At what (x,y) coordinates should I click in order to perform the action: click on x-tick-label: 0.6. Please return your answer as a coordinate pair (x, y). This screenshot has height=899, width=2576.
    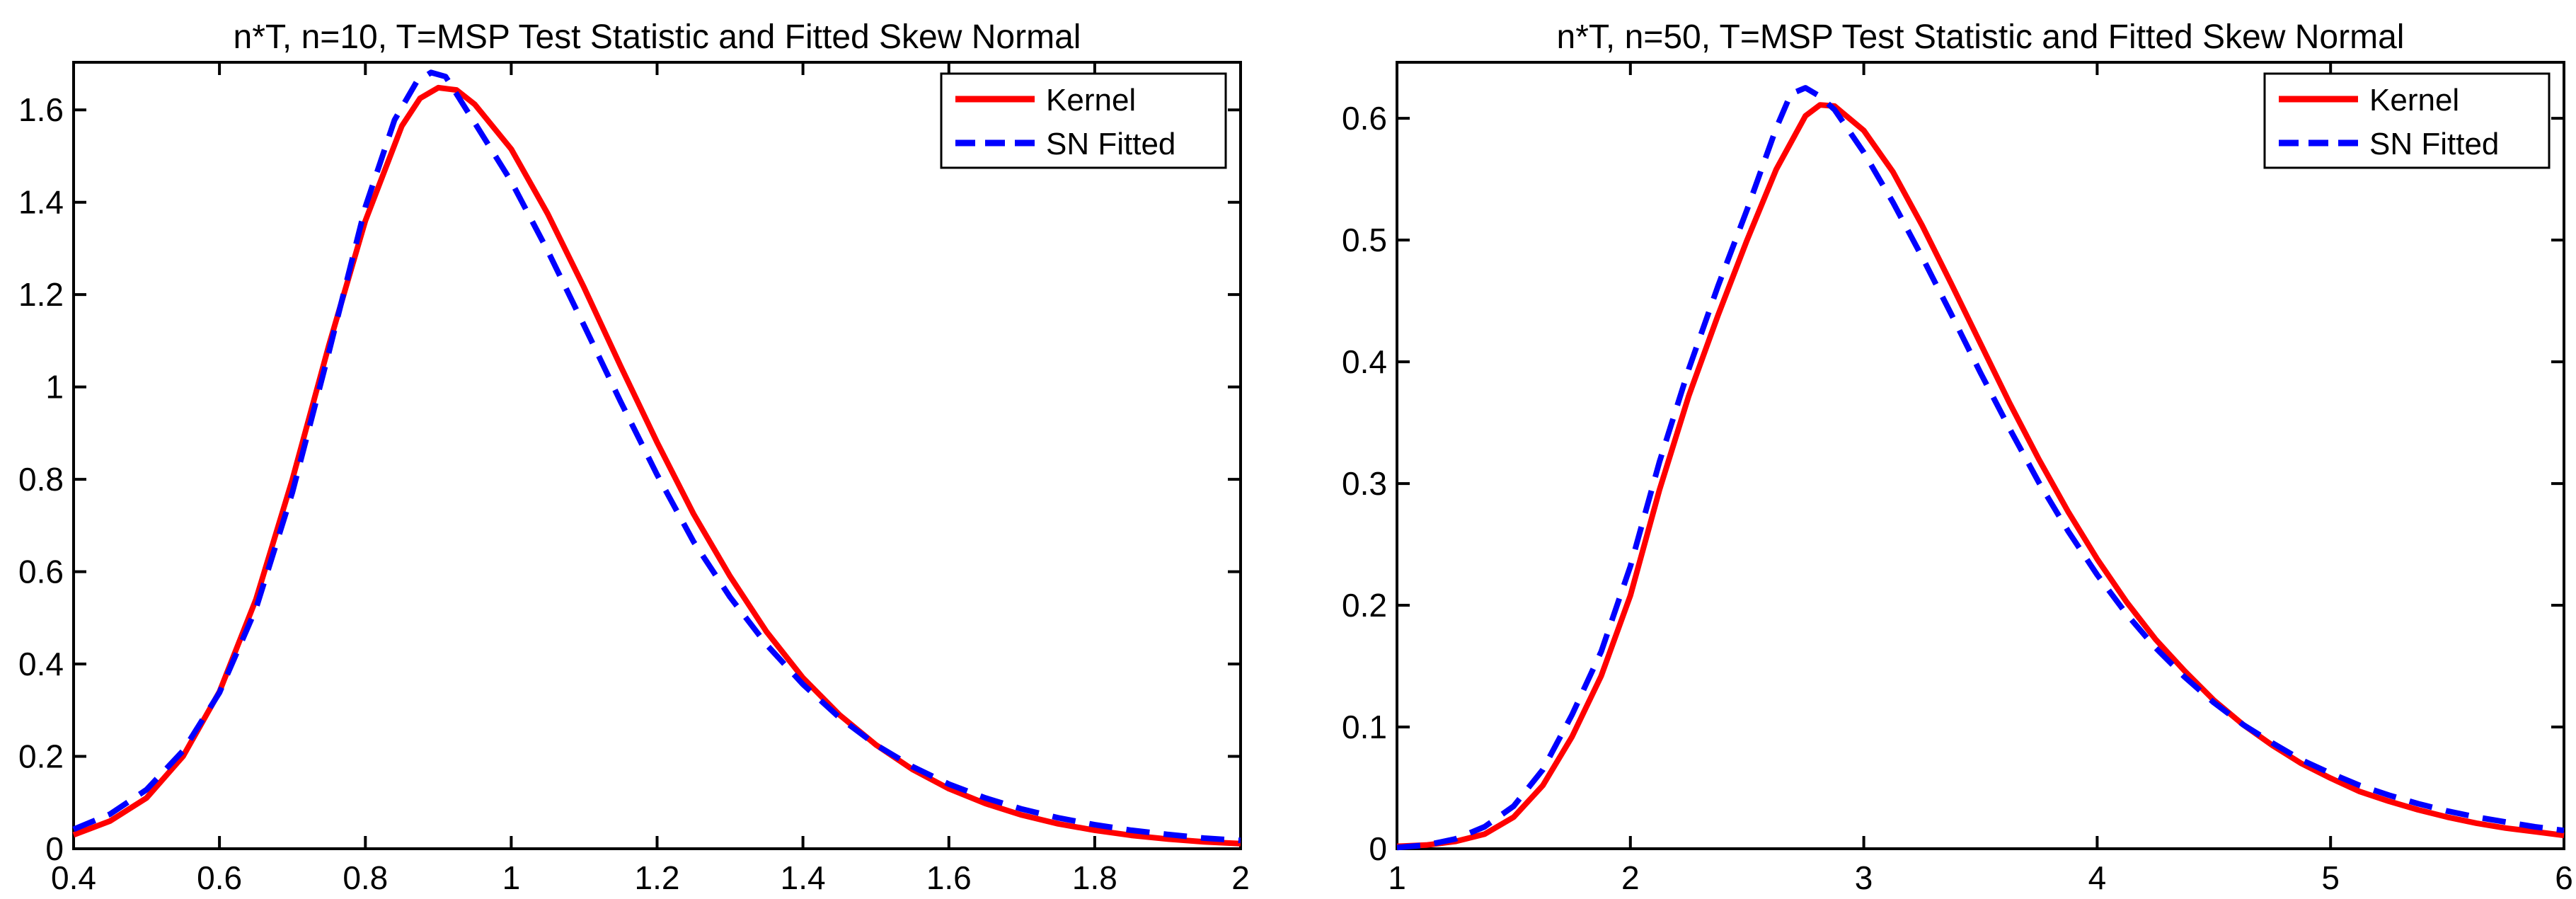
    Looking at the image, I should click on (220, 878).